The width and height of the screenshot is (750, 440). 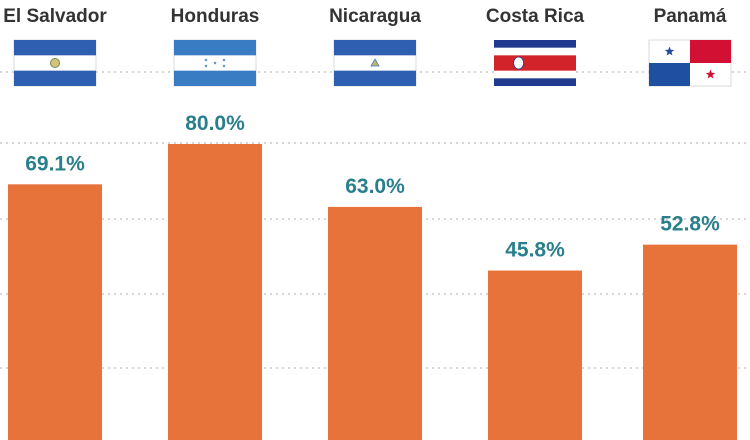 What do you see at coordinates (535, 250) in the screenshot?
I see `value-label: 45.8%` at bounding box center [535, 250].